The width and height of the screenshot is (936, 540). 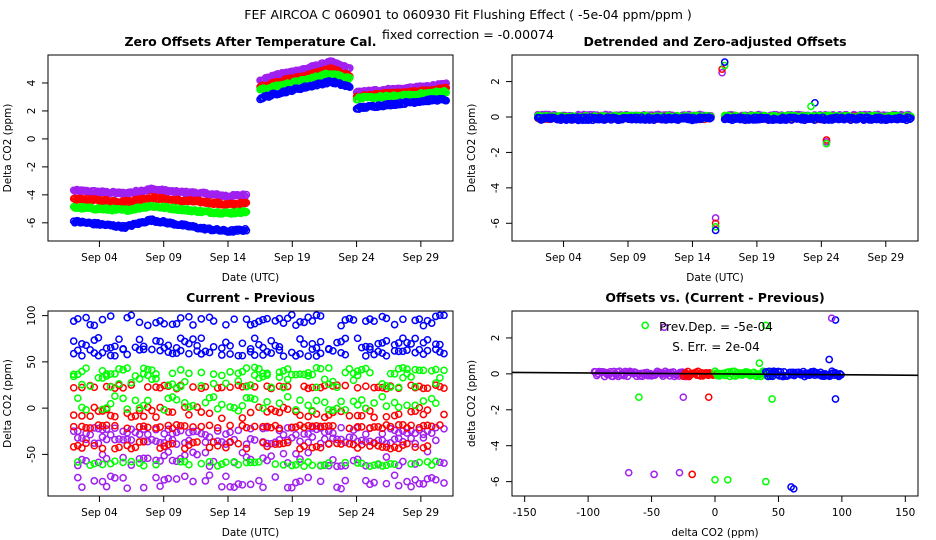 I want to click on chart-title: Zero Offsets After Temperature Cal., so click(x=250, y=41).